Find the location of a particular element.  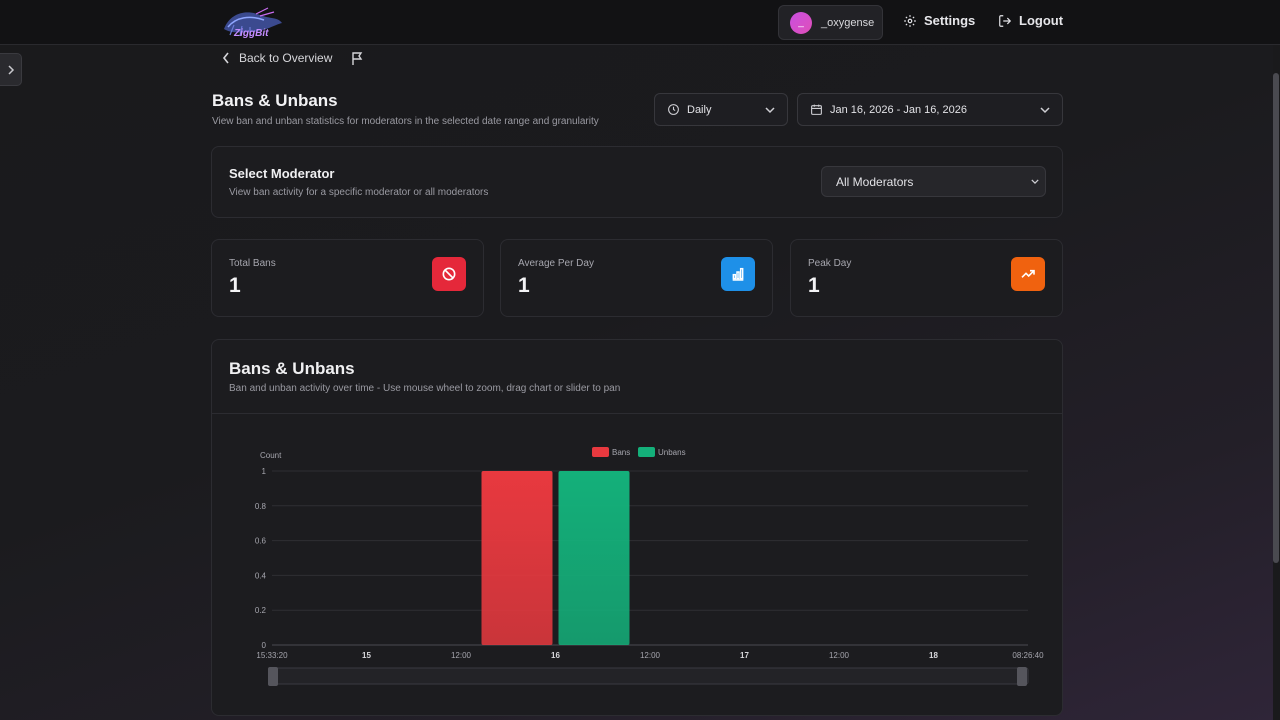

logout-button: Logout is located at coordinates (1030, 20).